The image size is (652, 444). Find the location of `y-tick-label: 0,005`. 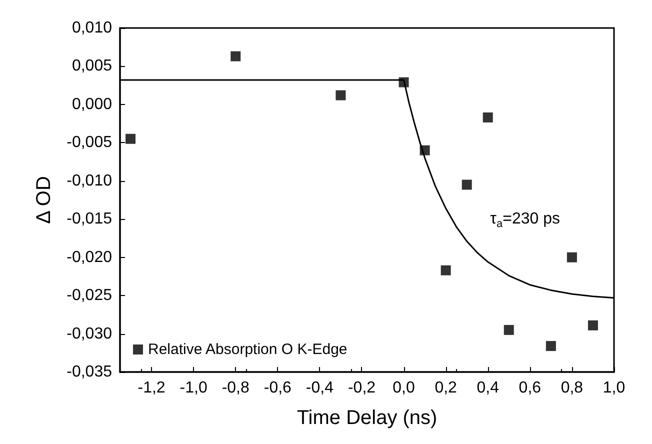

y-tick-label: 0,005 is located at coordinates (92, 66).